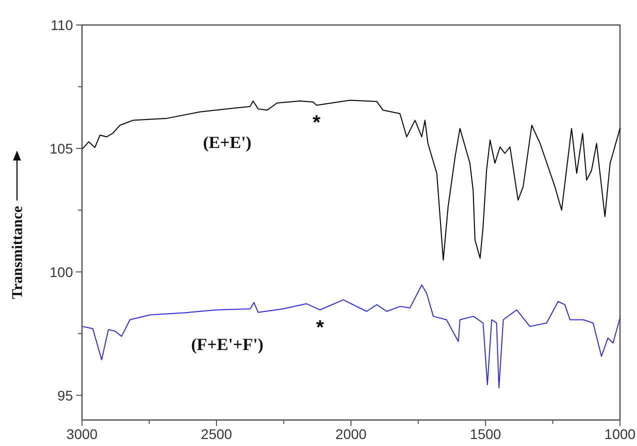 This screenshot has width=637, height=446. I want to click on x-tick-label: 2000, so click(351, 434).